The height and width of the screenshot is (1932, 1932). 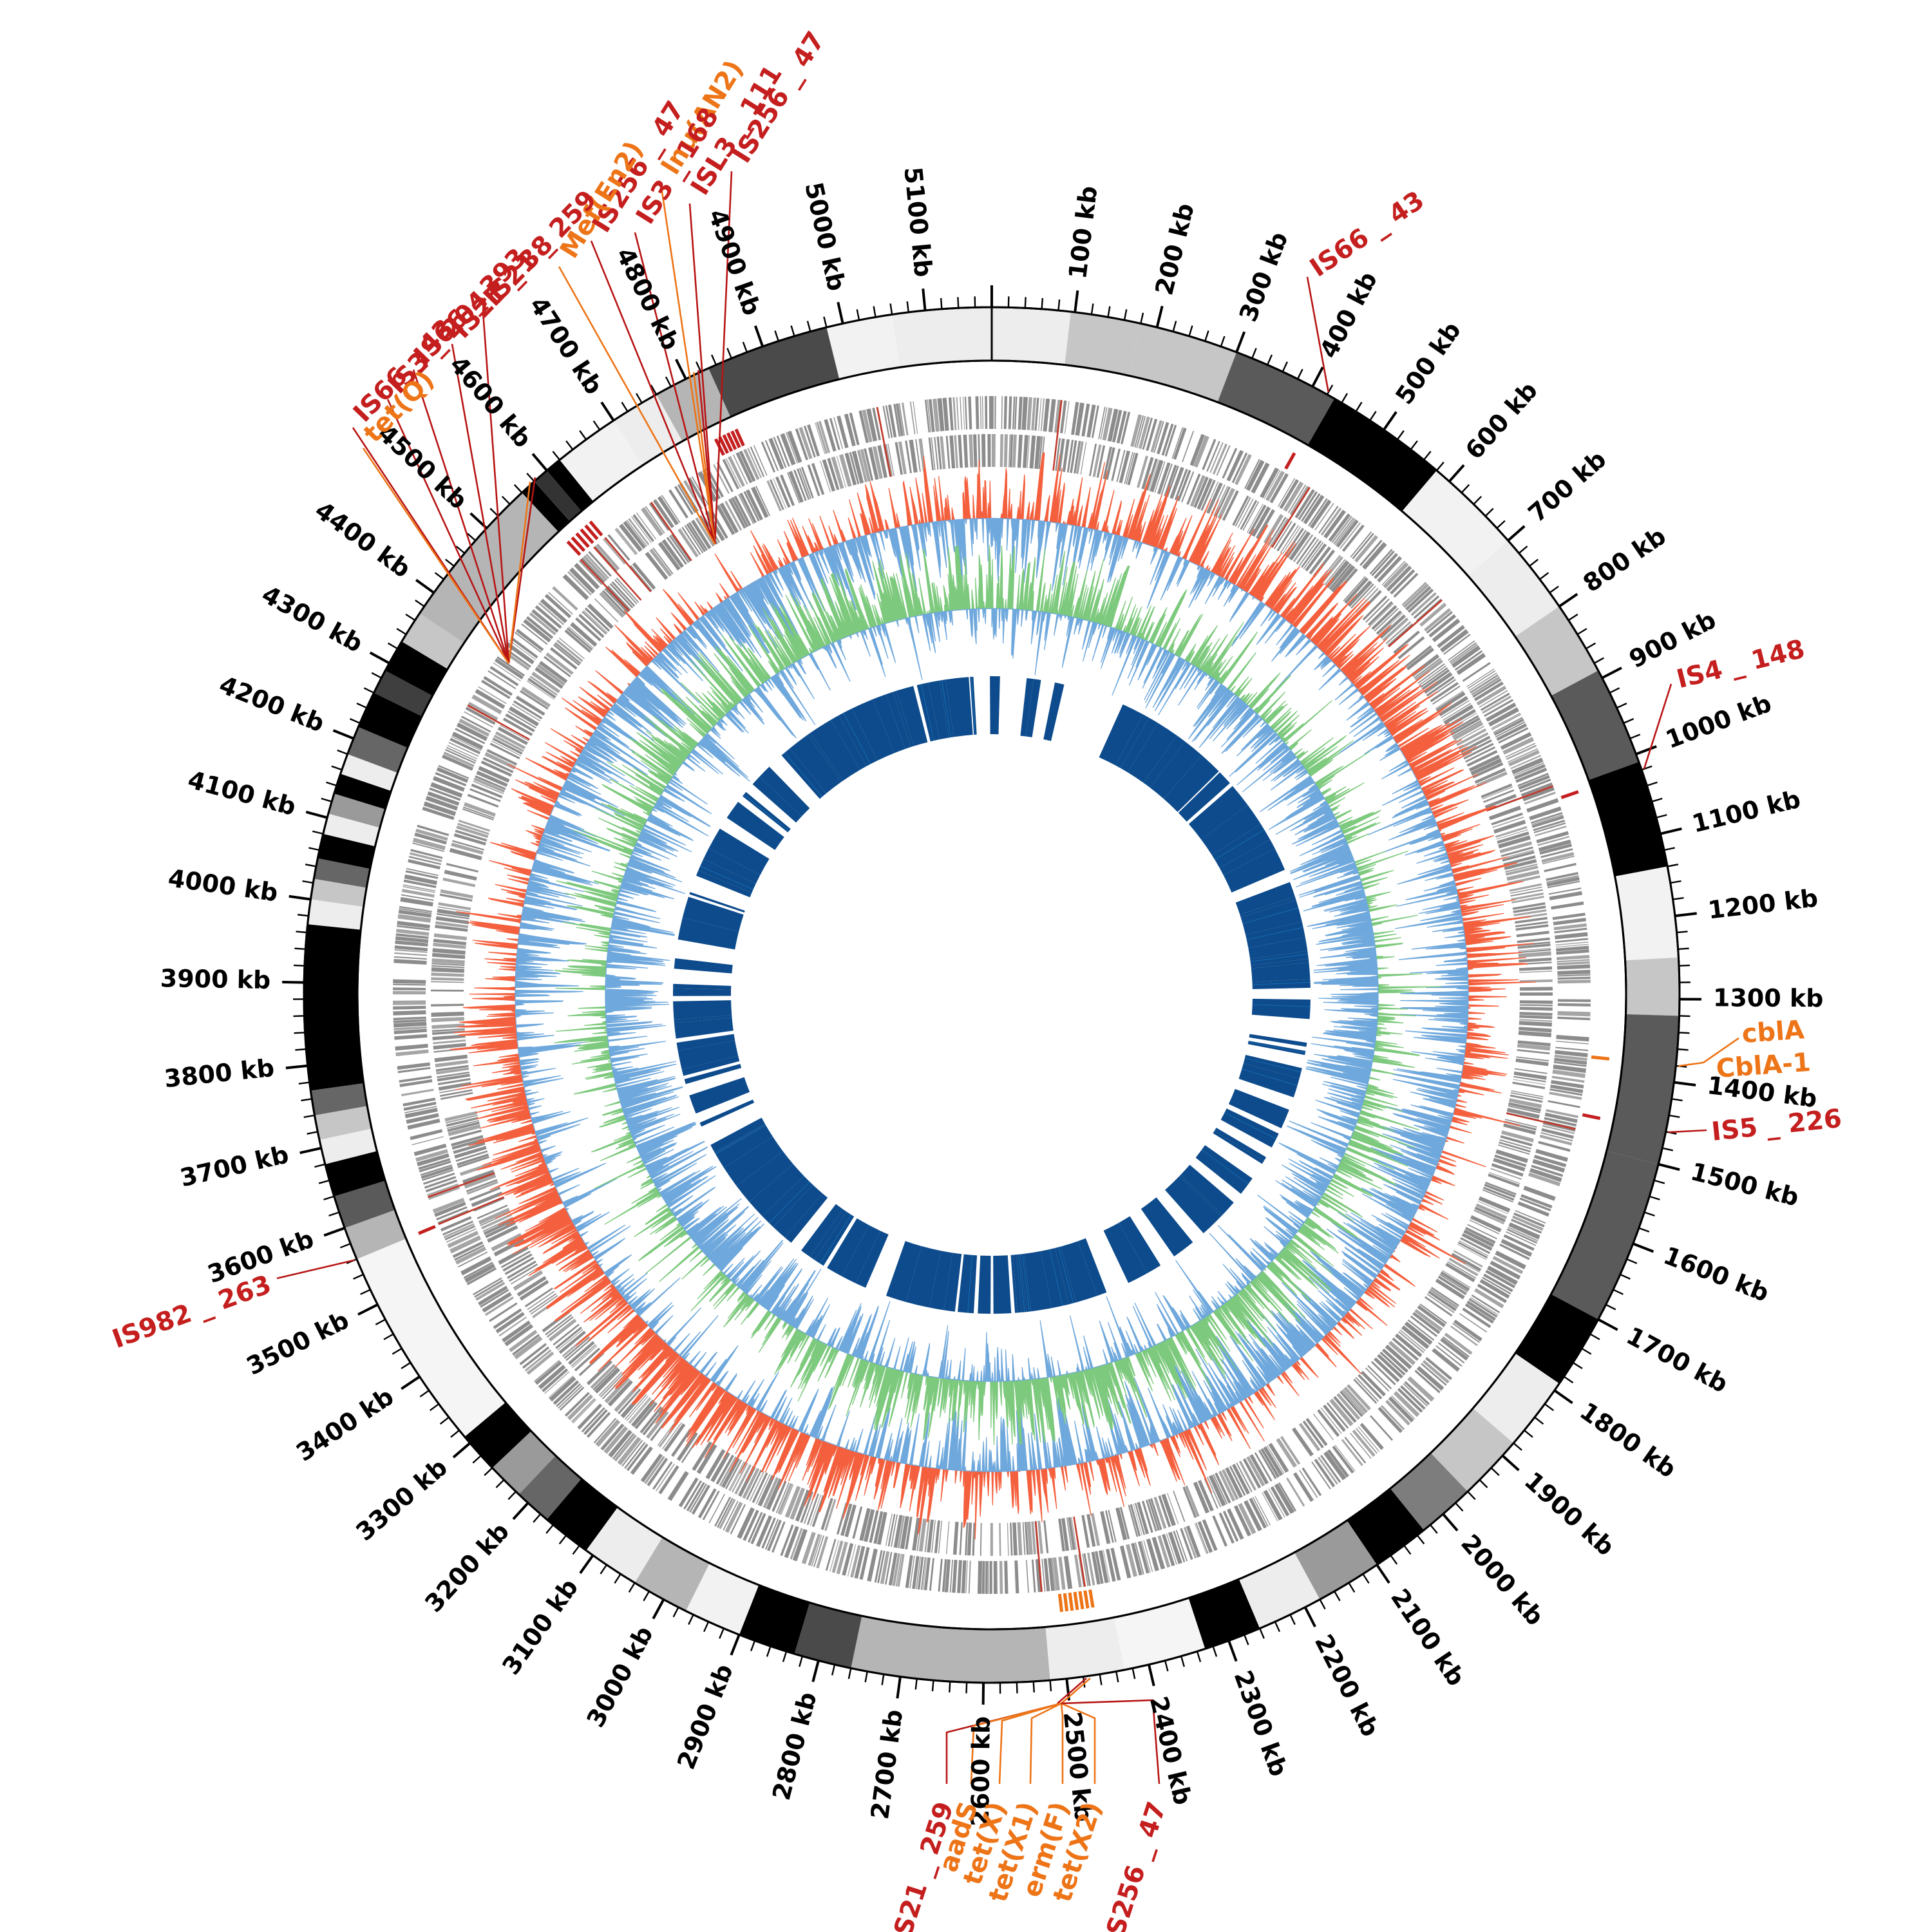 I want to click on axis-tick-label: 1500 kb, so click(x=1745, y=1185).